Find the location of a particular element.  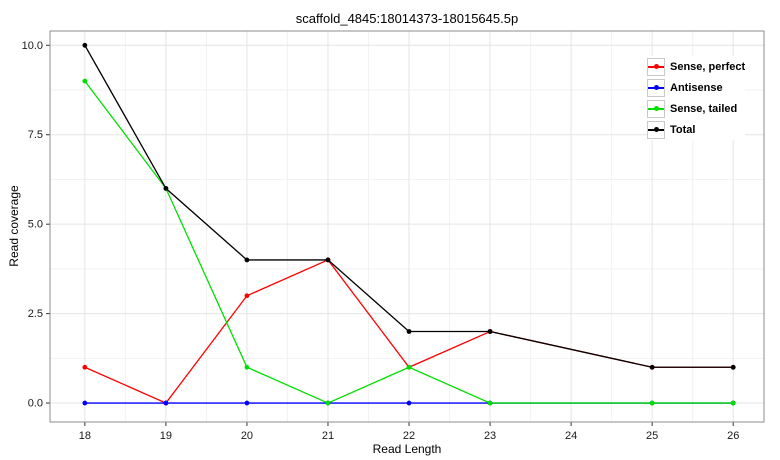

x-tick-label: 23 is located at coordinates (490, 436).